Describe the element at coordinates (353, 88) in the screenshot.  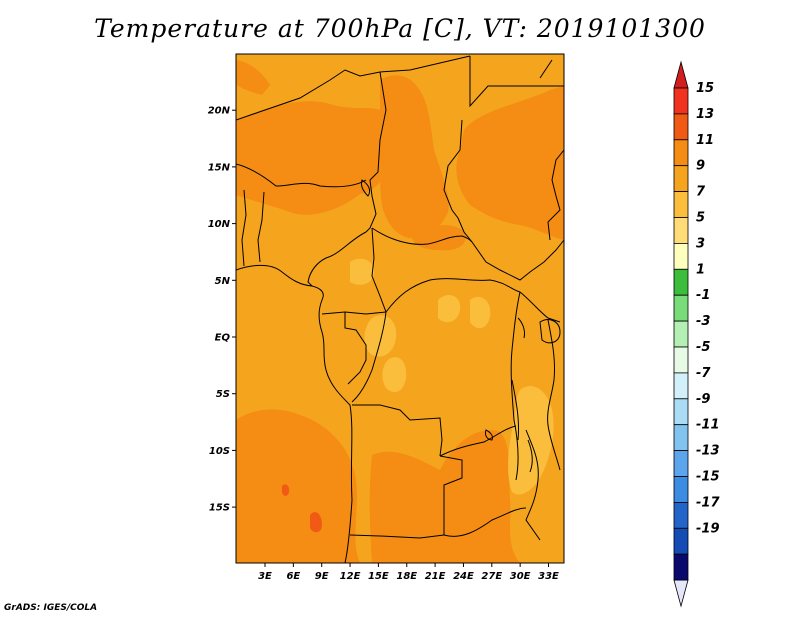
I see `border-sahara-north` at that location.